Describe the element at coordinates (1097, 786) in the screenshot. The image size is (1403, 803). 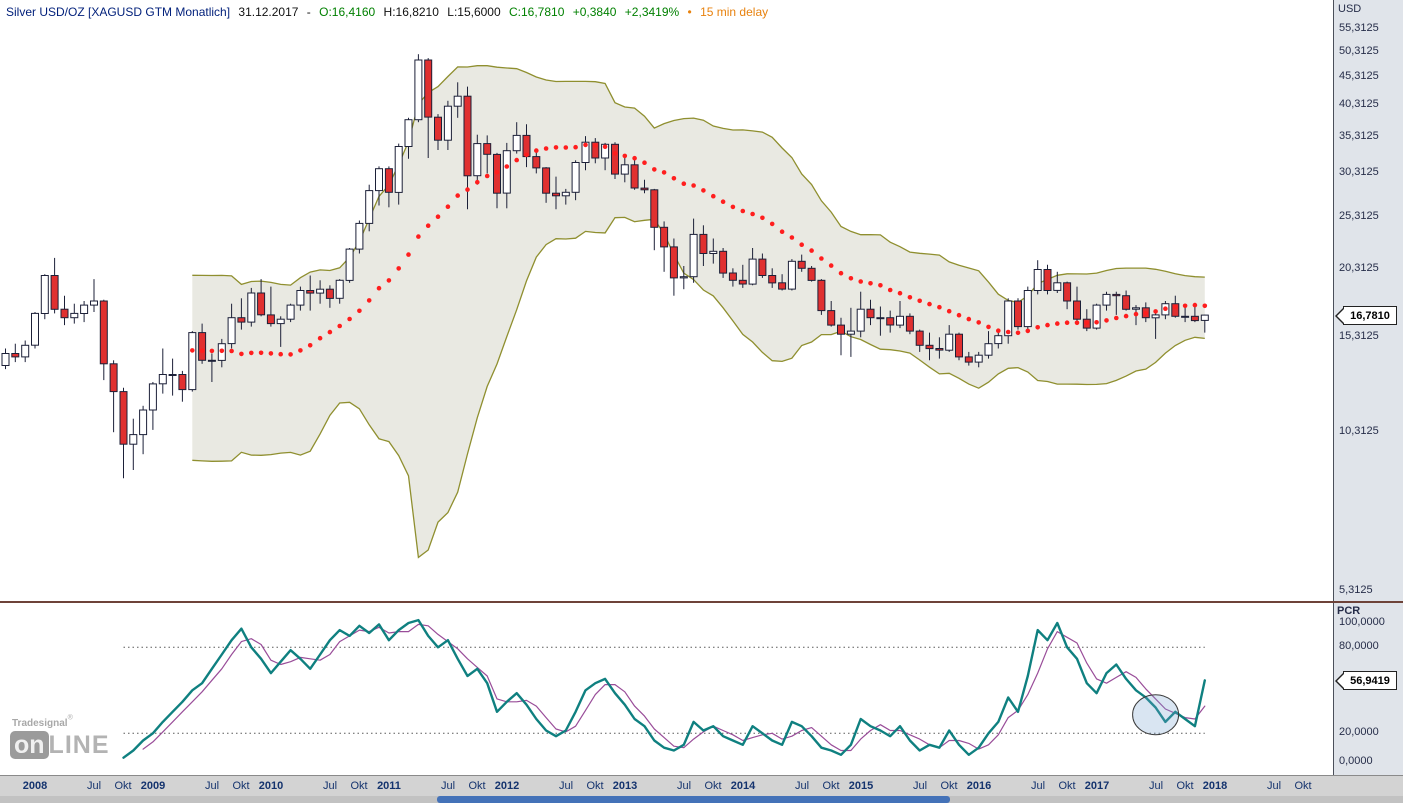
I see `time-axis-tick: 2017` at that location.